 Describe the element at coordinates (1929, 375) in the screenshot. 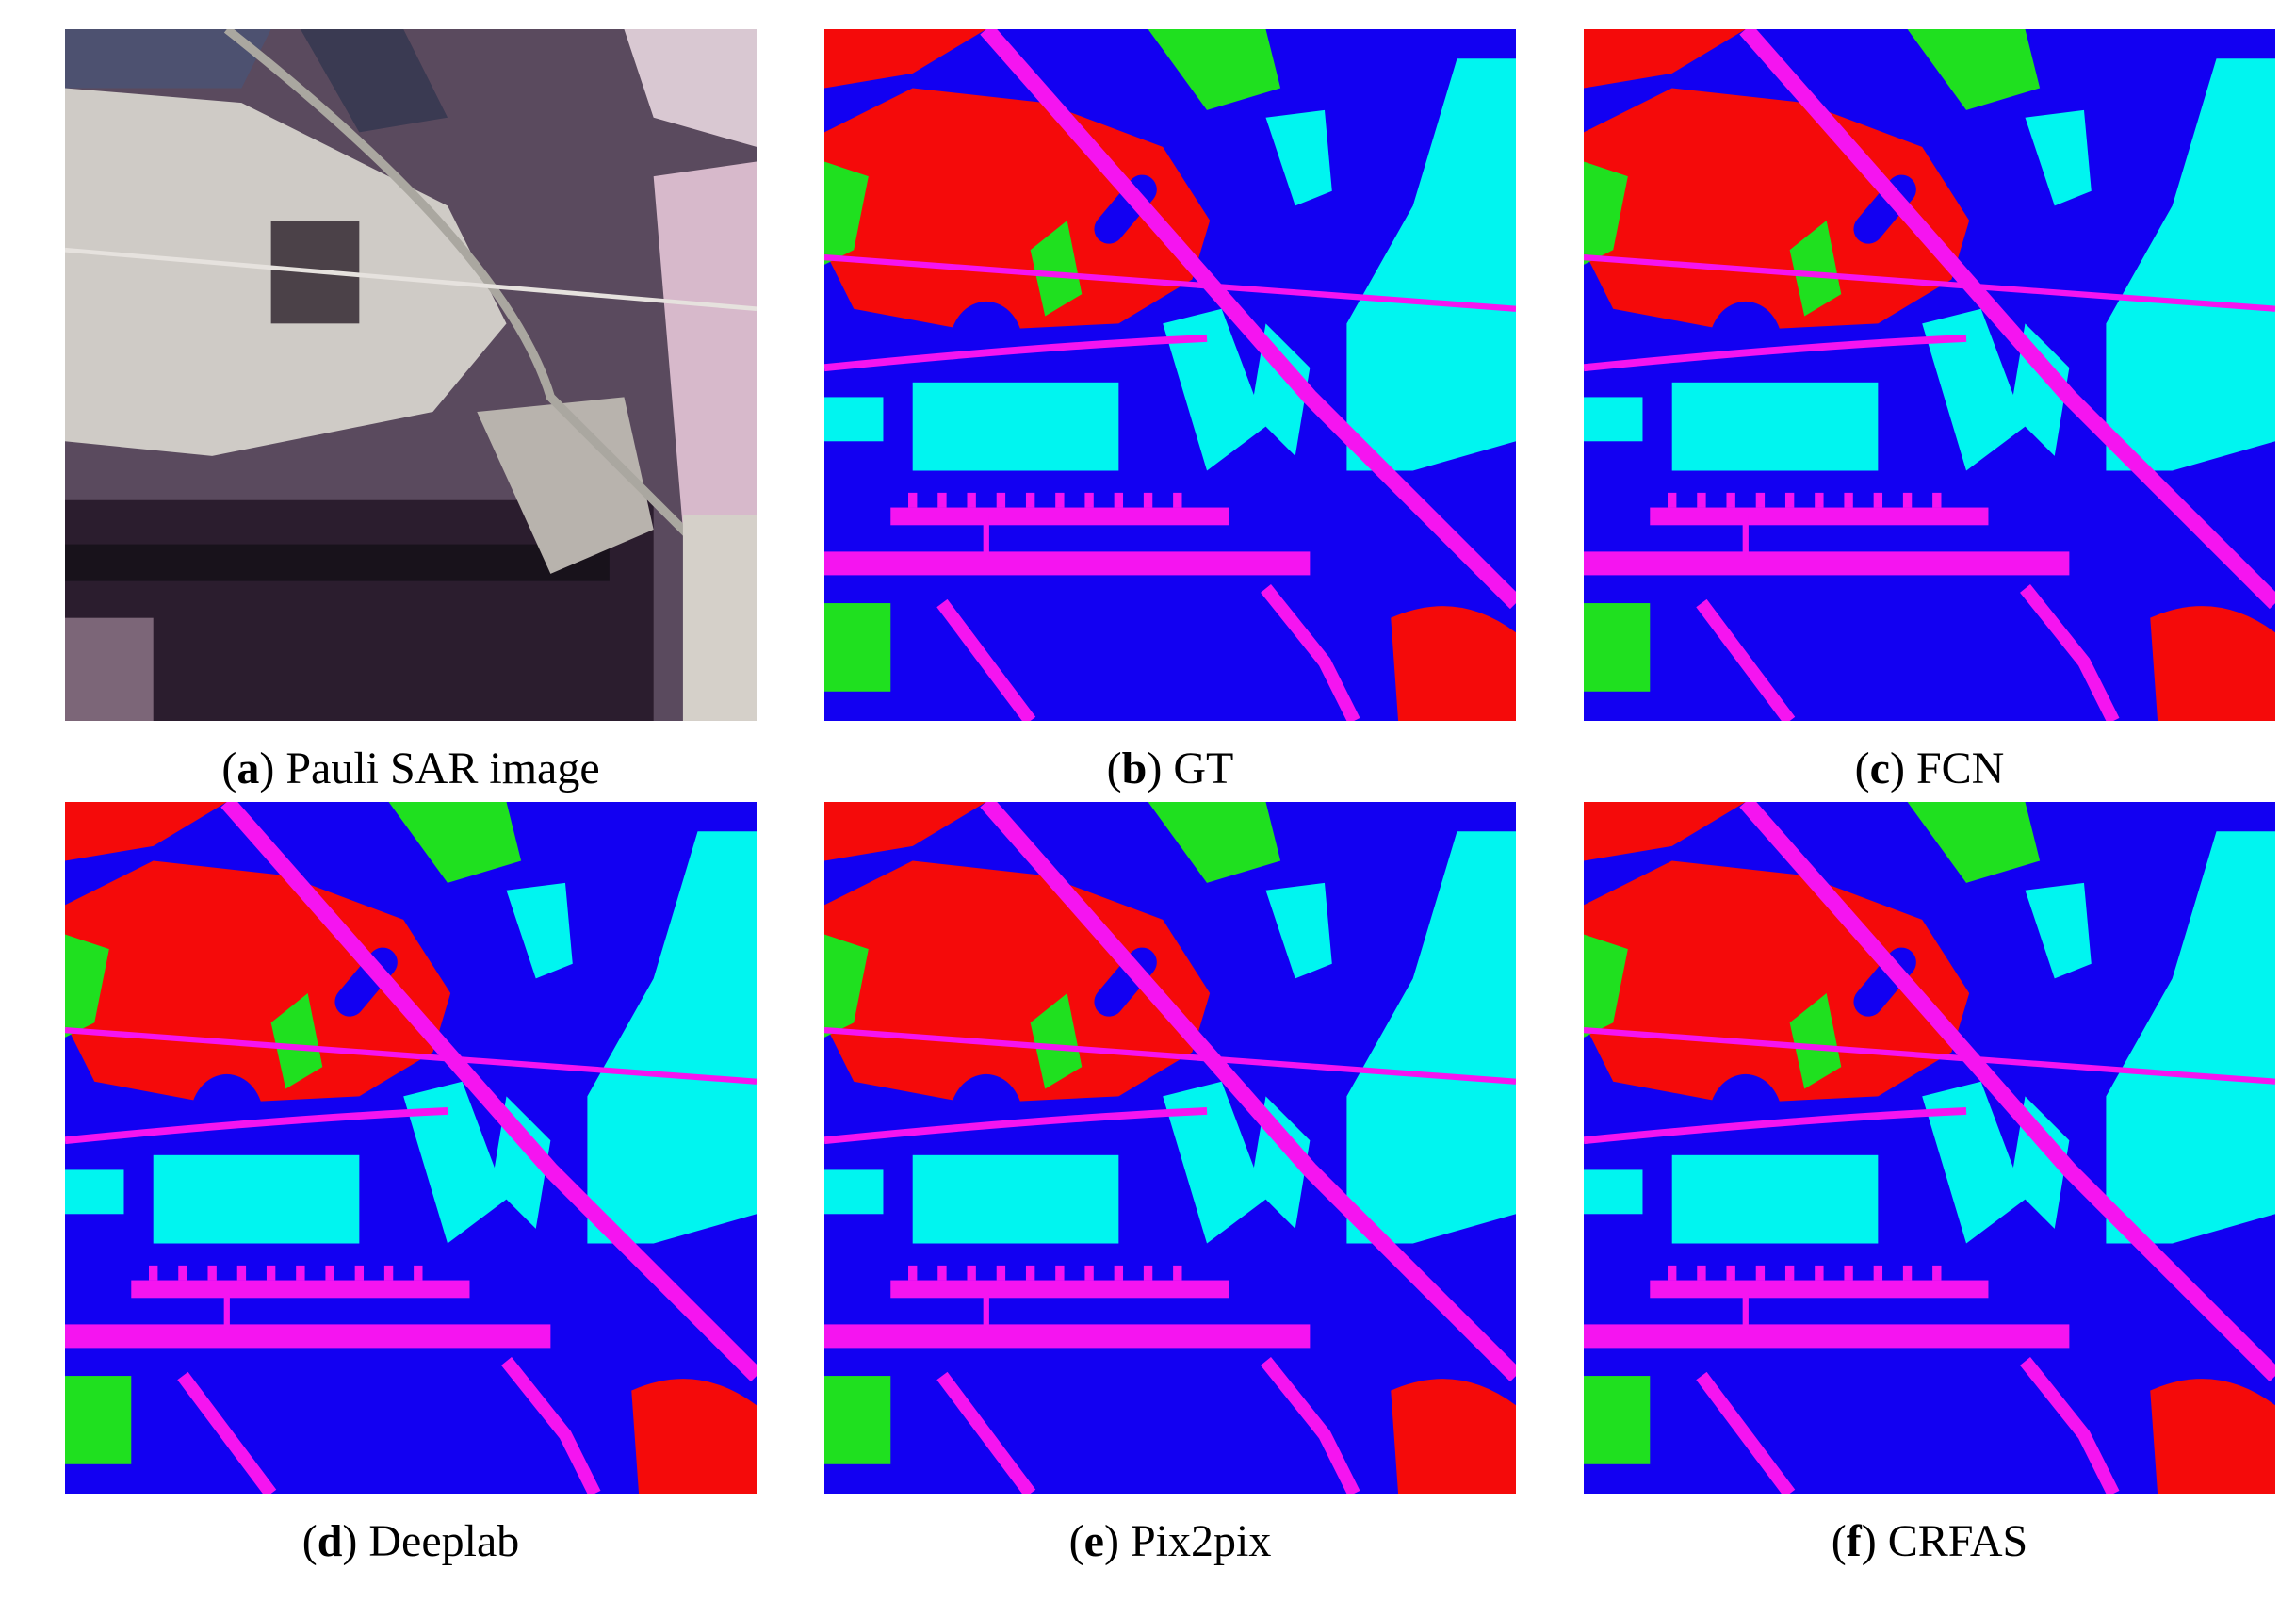

I see `fcn-map` at that location.